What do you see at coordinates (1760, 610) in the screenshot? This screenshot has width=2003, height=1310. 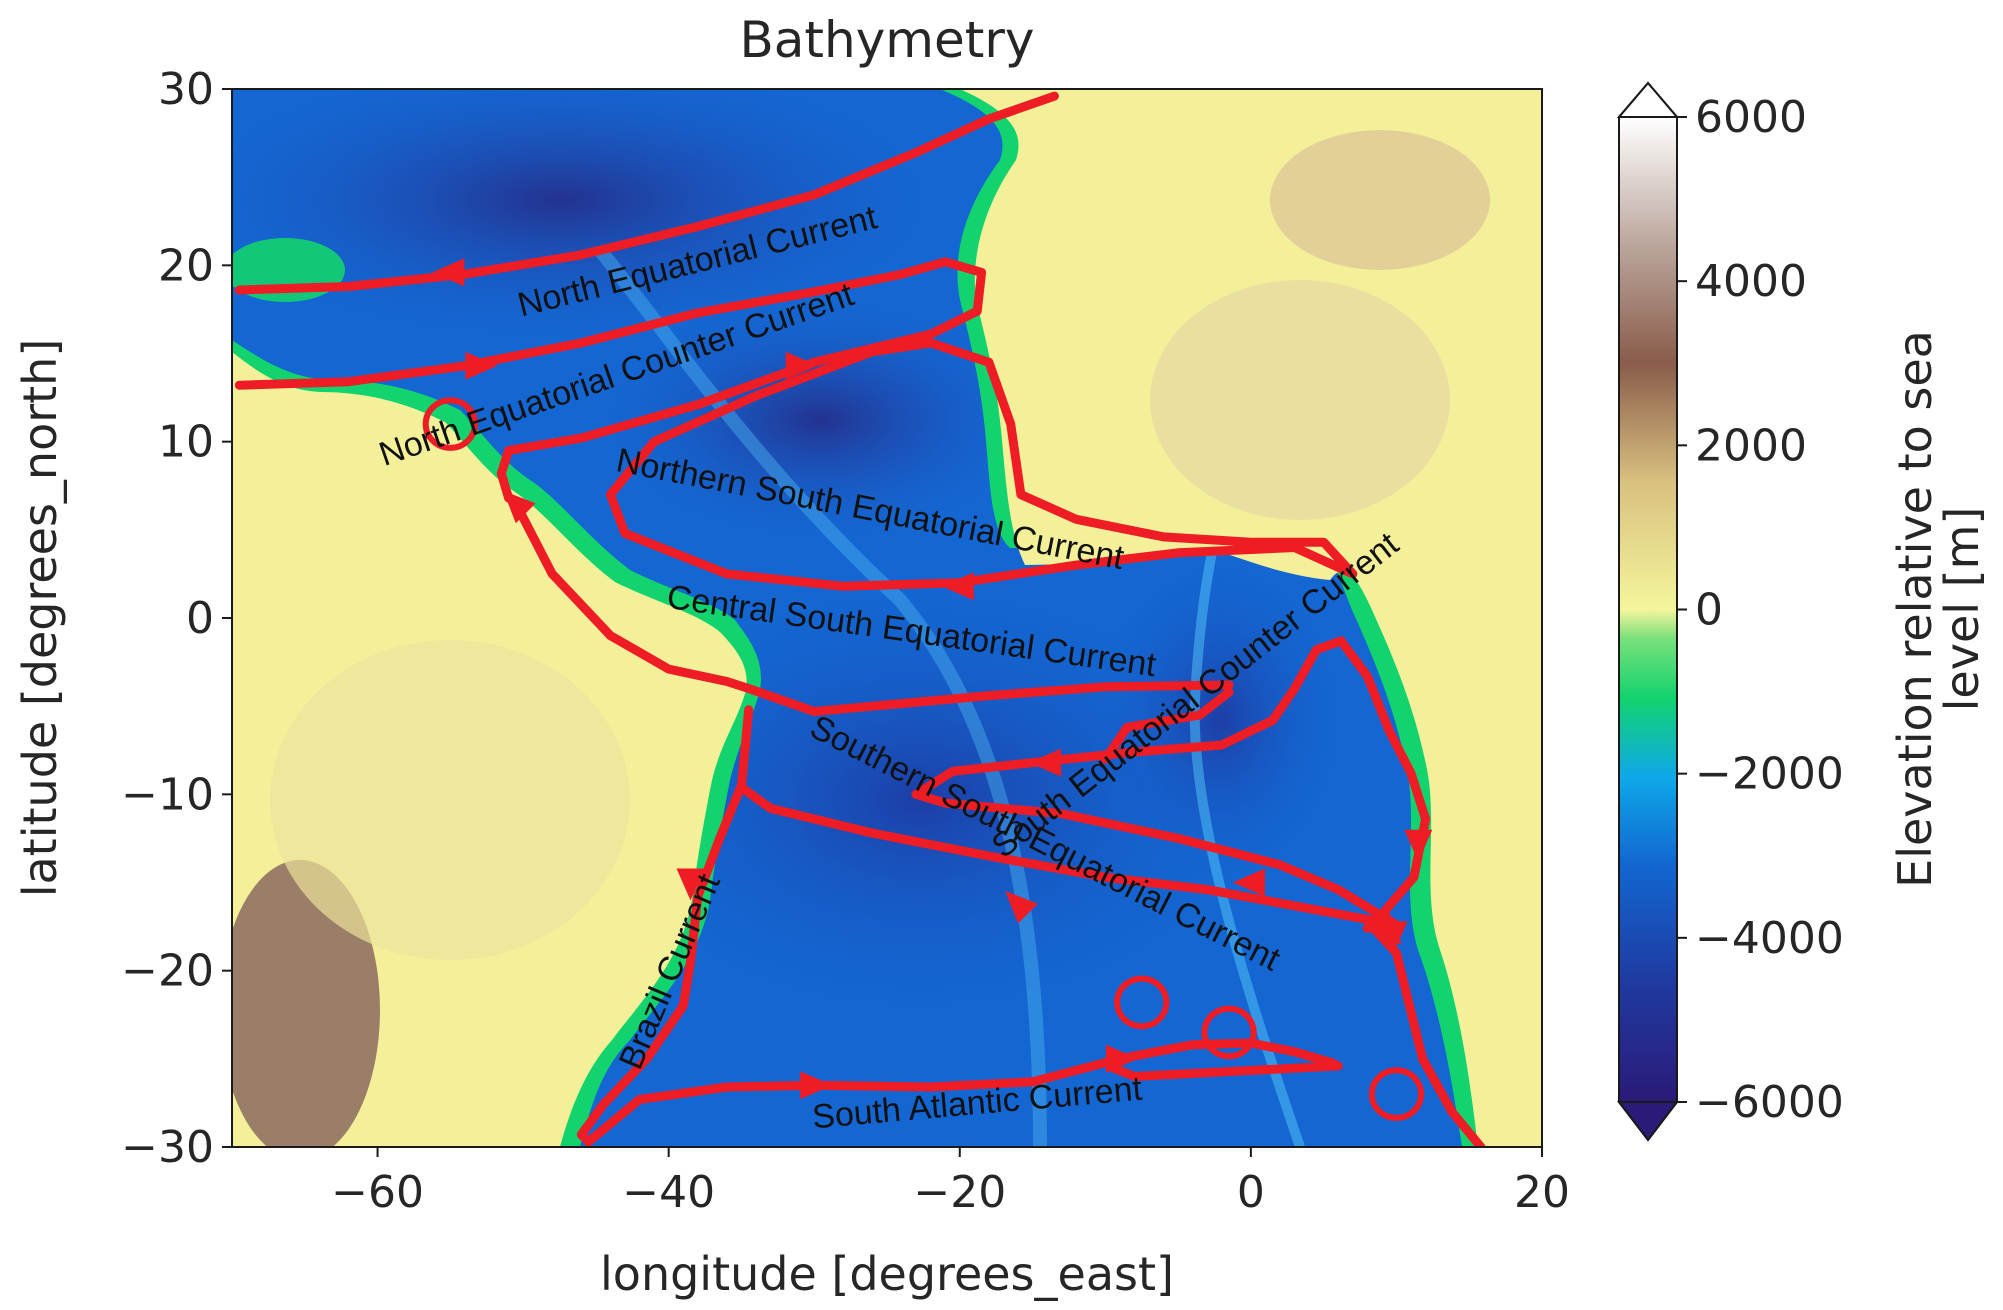 I see `colorbar-ticks: 6000 4000 2000 0 −2000 −4000 −6000` at bounding box center [1760, 610].